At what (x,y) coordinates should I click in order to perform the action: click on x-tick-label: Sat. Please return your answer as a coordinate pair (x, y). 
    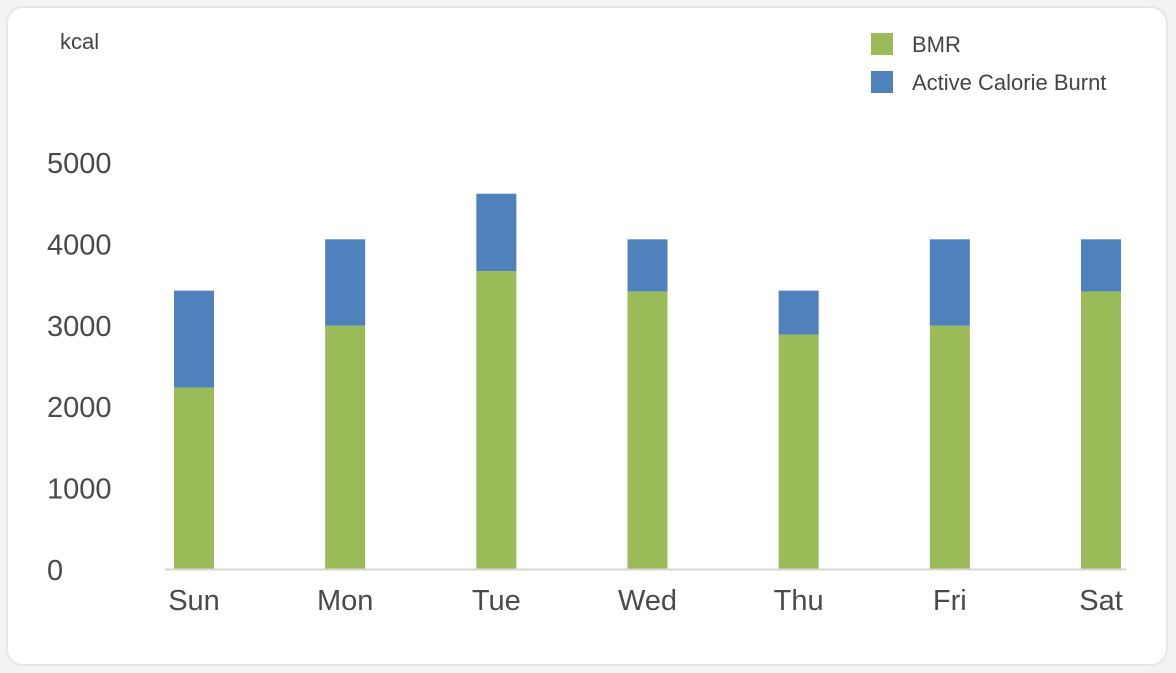
    Looking at the image, I should click on (1101, 601).